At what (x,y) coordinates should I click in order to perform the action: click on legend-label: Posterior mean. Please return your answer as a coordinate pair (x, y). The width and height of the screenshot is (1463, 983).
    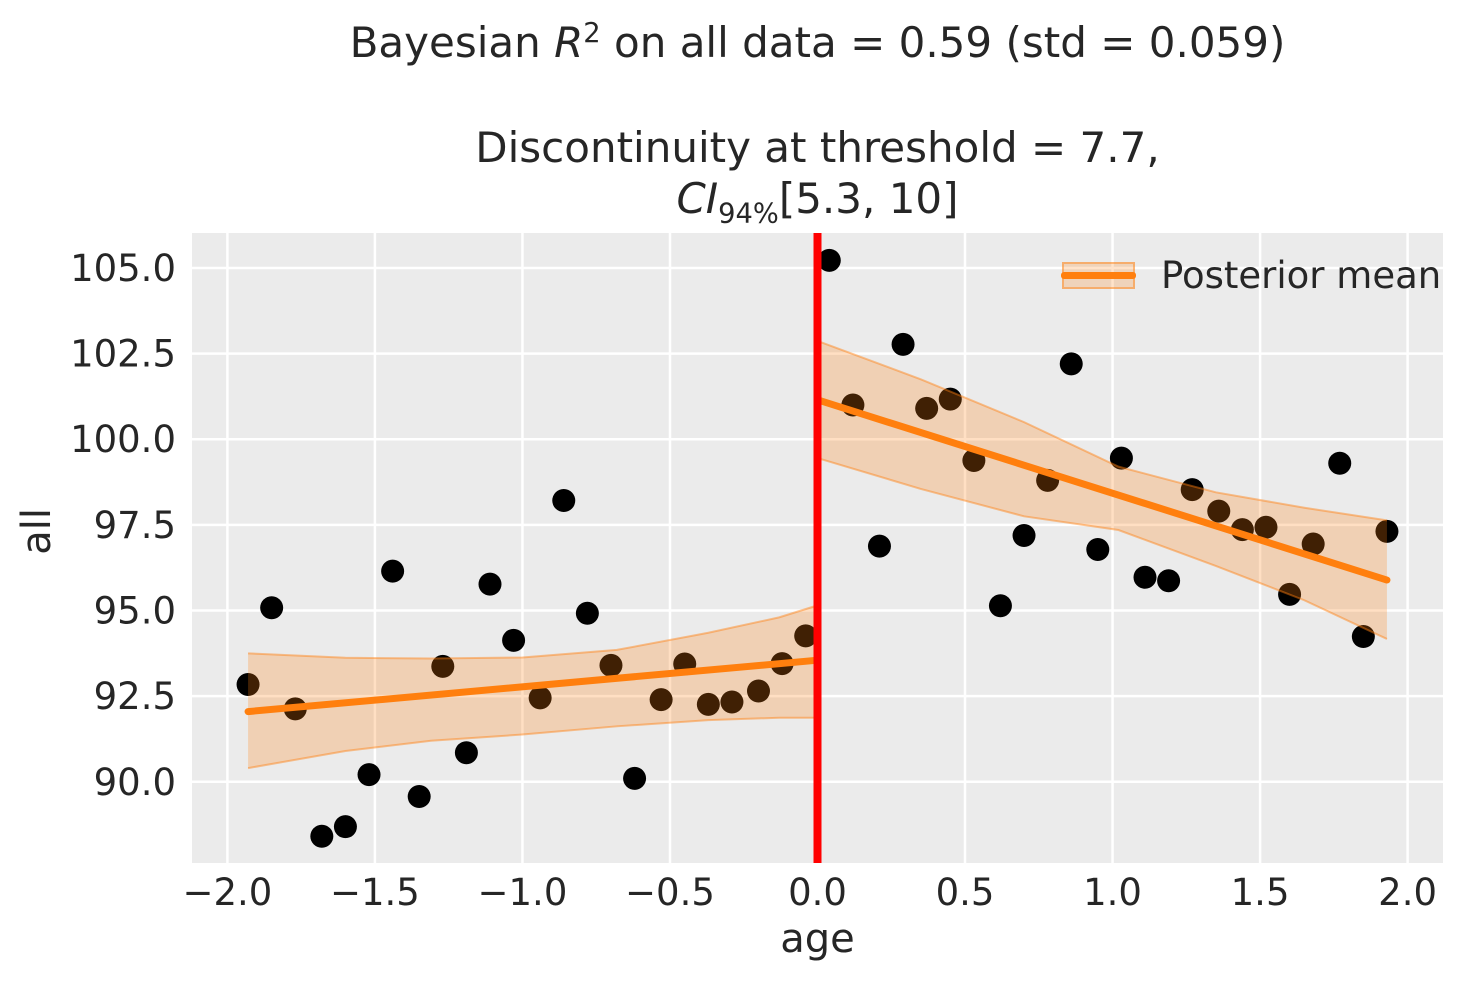
    Looking at the image, I should click on (1301, 275).